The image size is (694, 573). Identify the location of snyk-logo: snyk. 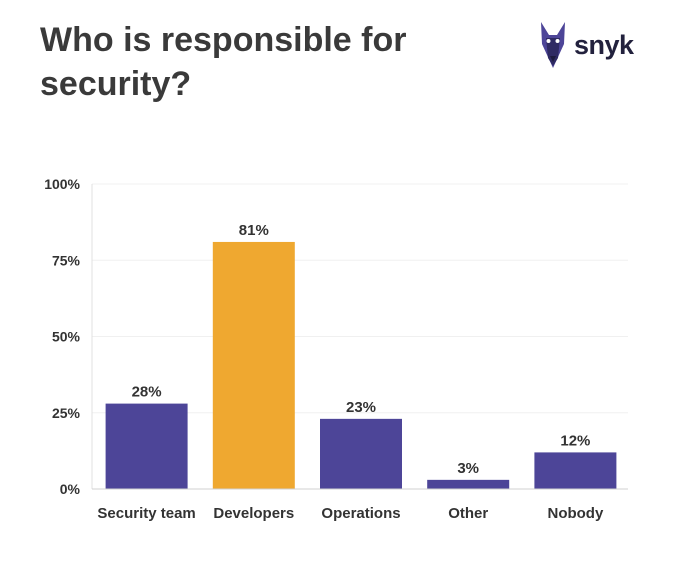
(586, 45).